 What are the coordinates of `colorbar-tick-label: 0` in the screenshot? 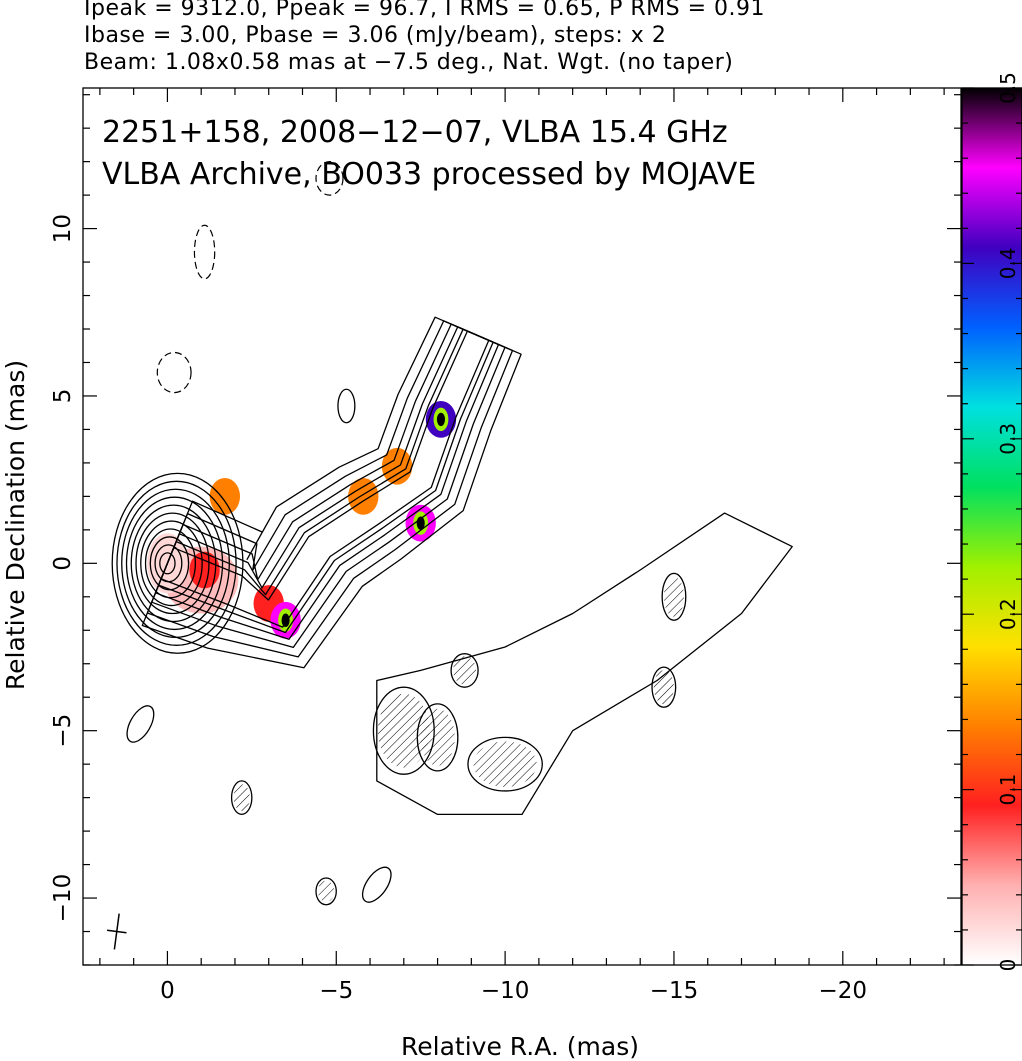 It's located at (1008, 965).